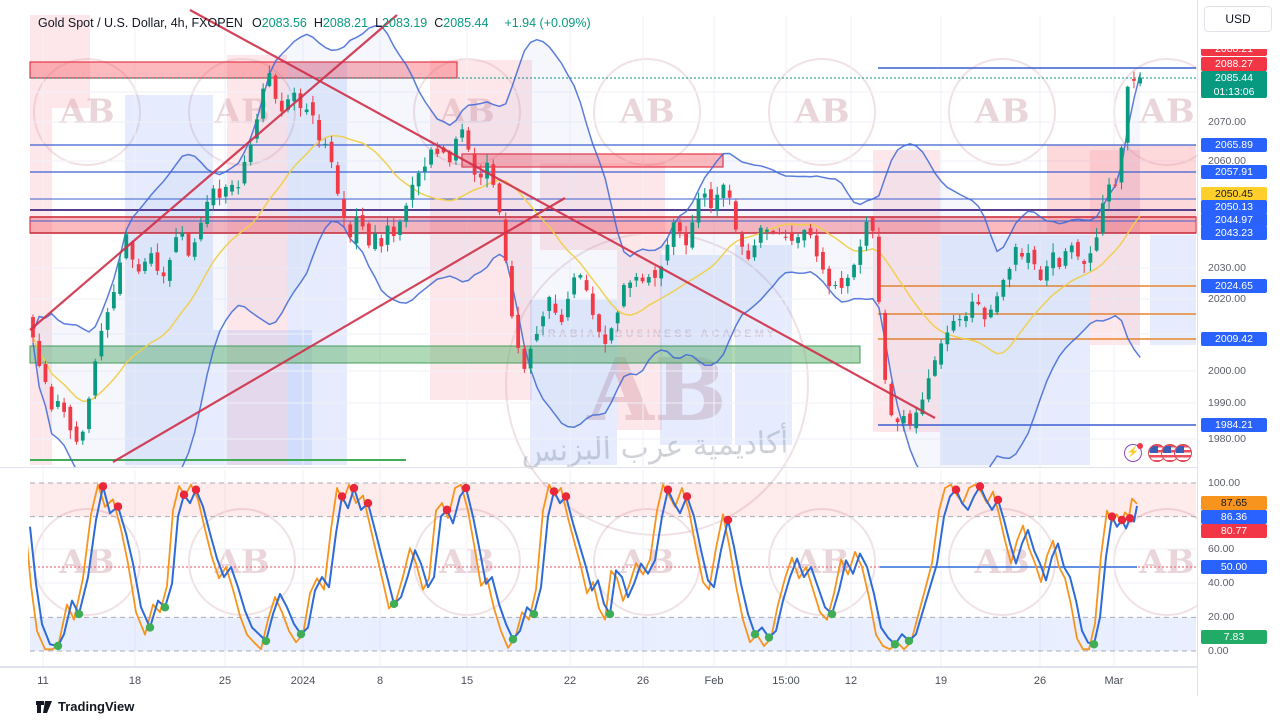  Describe the element at coordinates (303, 681) in the screenshot. I see `time-tick: 2024` at that location.